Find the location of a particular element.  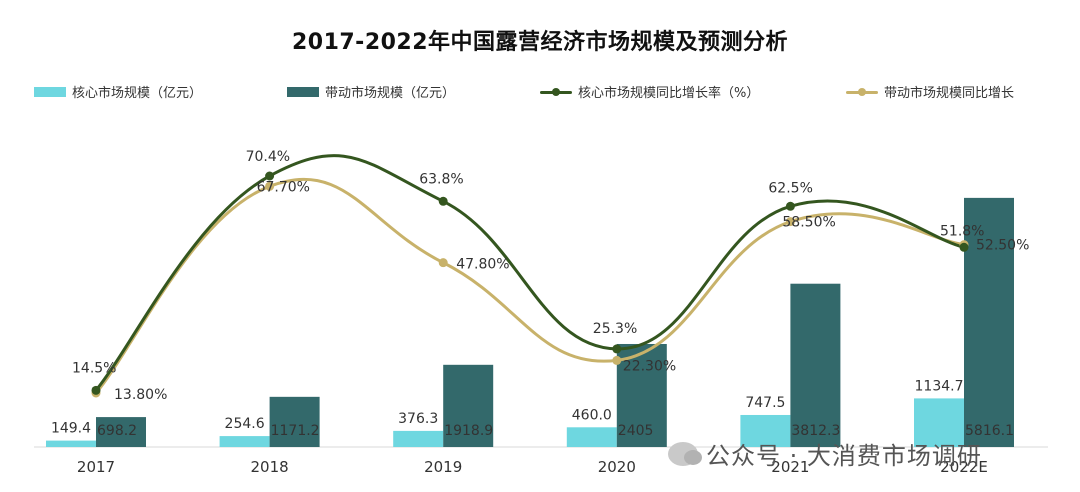

label-driven-growth-2017: 13.80% is located at coordinates (140, 395).